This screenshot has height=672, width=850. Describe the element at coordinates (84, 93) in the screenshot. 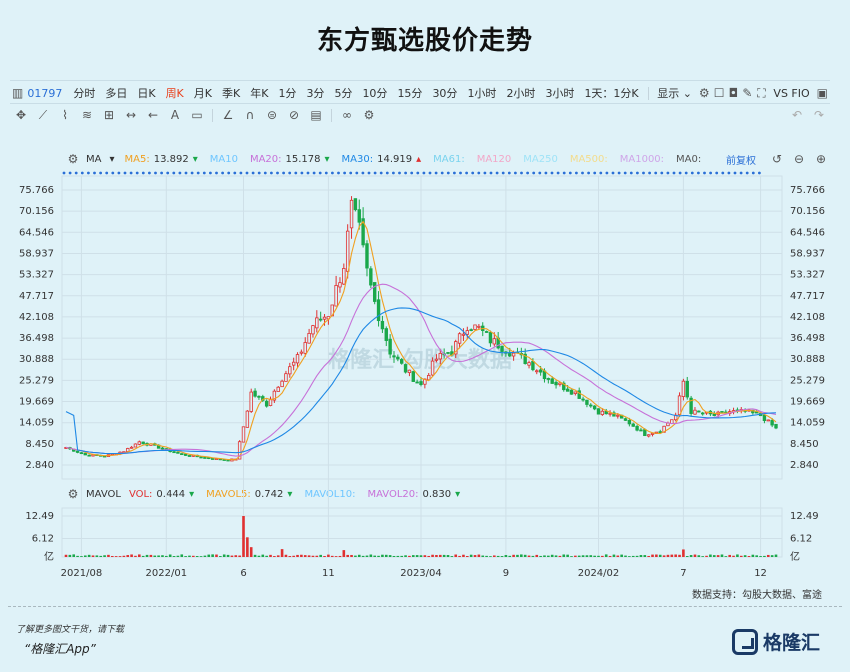

I see `period-tab: 分时` at that location.